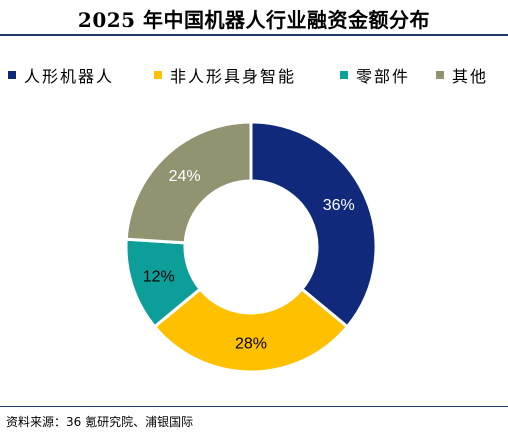  What do you see at coordinates (313, 224) in the screenshot?
I see `donut-slice-humanoid` at bounding box center [313, 224].